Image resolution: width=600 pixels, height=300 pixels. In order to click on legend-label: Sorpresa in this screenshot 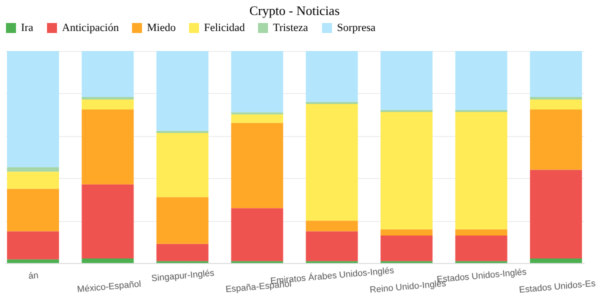, I will do `click(356, 28)`.